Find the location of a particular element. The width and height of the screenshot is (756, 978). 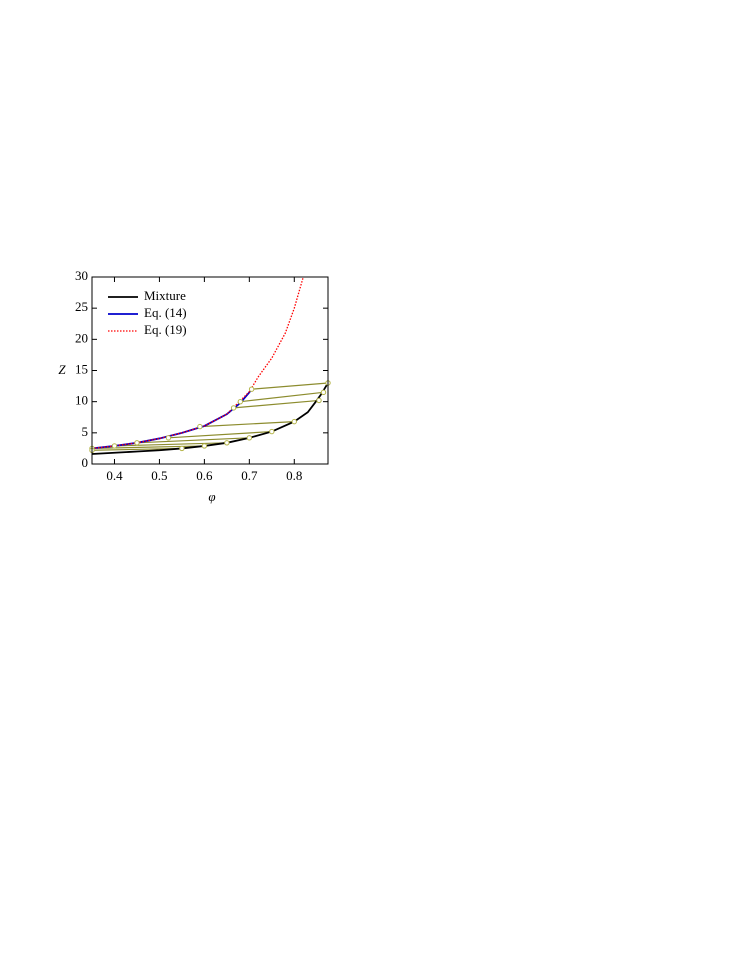

y-tick-label: 25 is located at coordinates (81, 306).